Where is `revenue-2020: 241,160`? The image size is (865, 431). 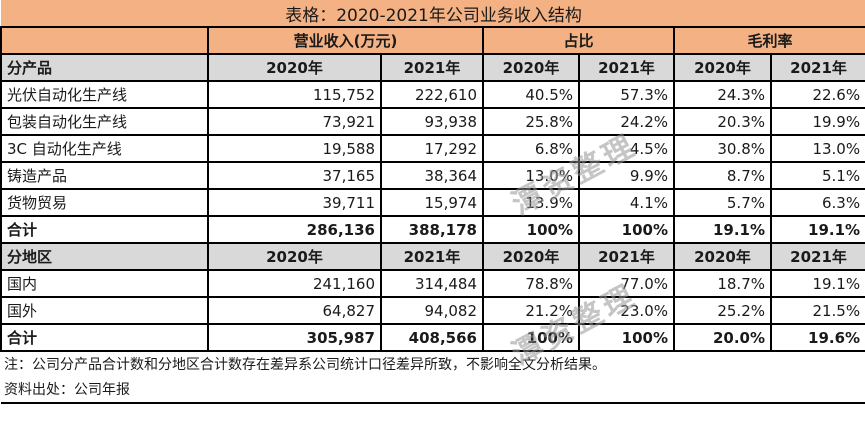 revenue-2020: 241,160 is located at coordinates (294, 283).